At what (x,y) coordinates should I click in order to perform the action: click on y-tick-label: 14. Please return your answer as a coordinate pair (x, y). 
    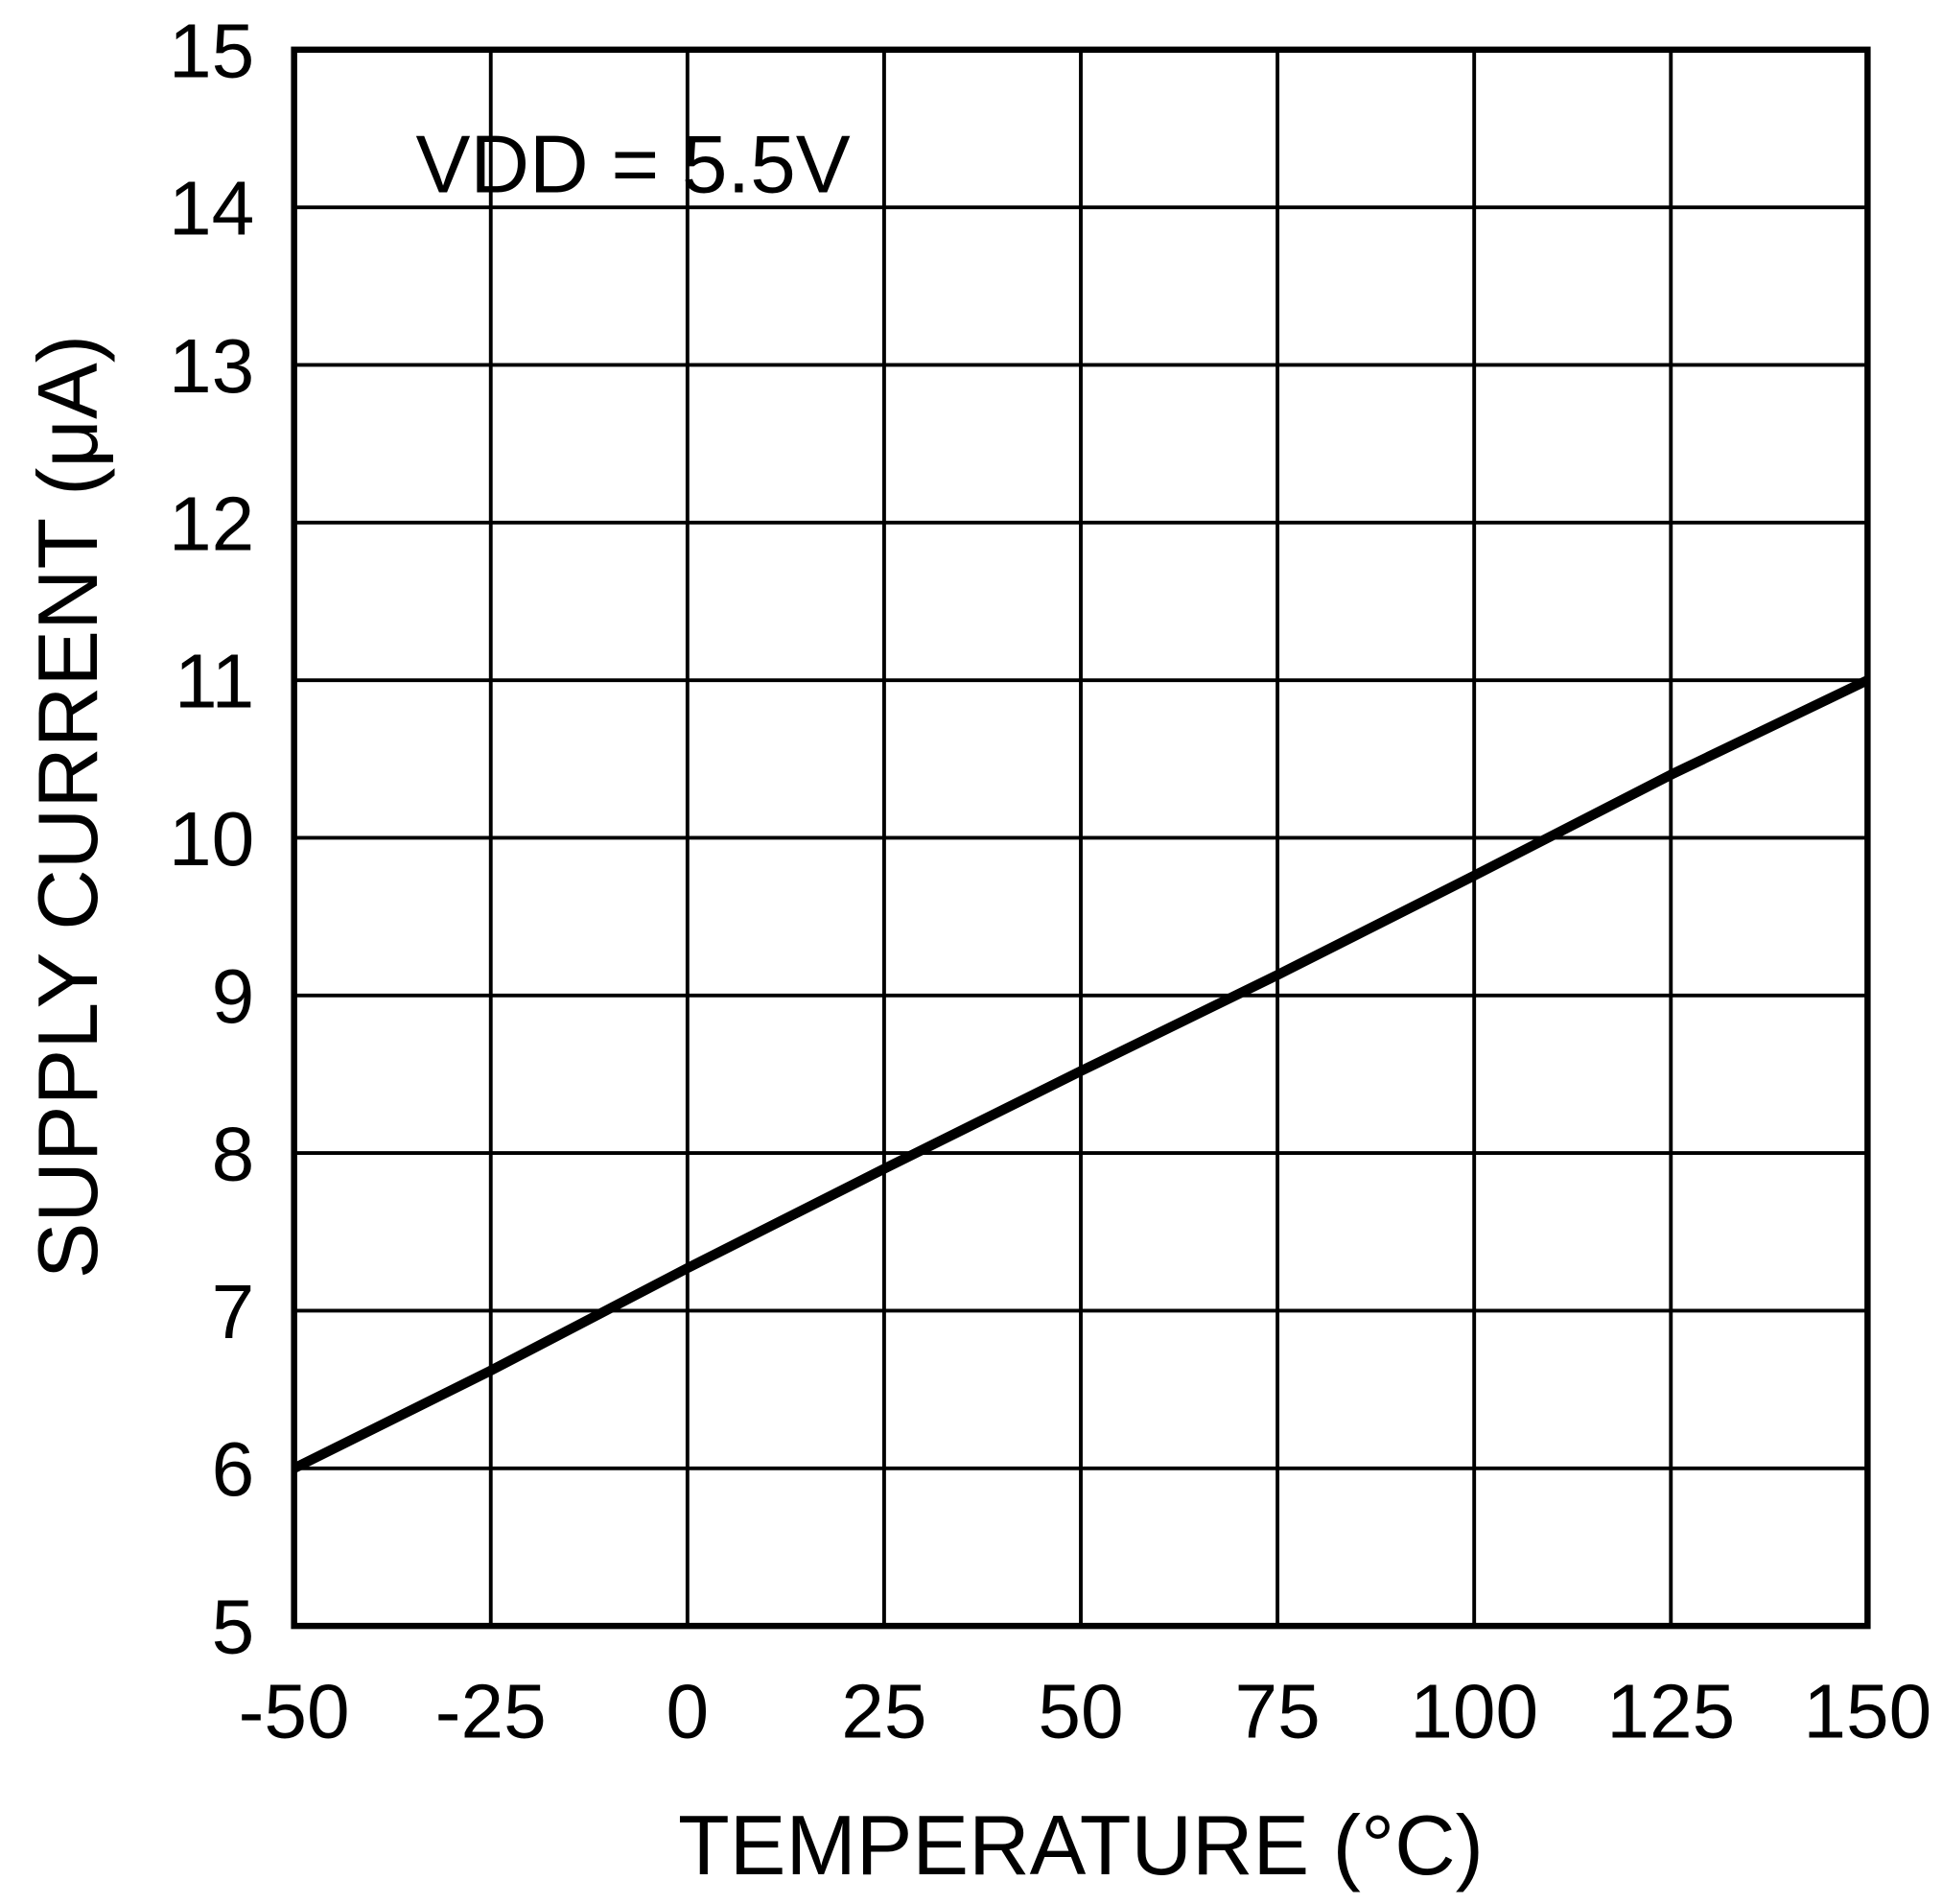
    Looking at the image, I should click on (211, 208).